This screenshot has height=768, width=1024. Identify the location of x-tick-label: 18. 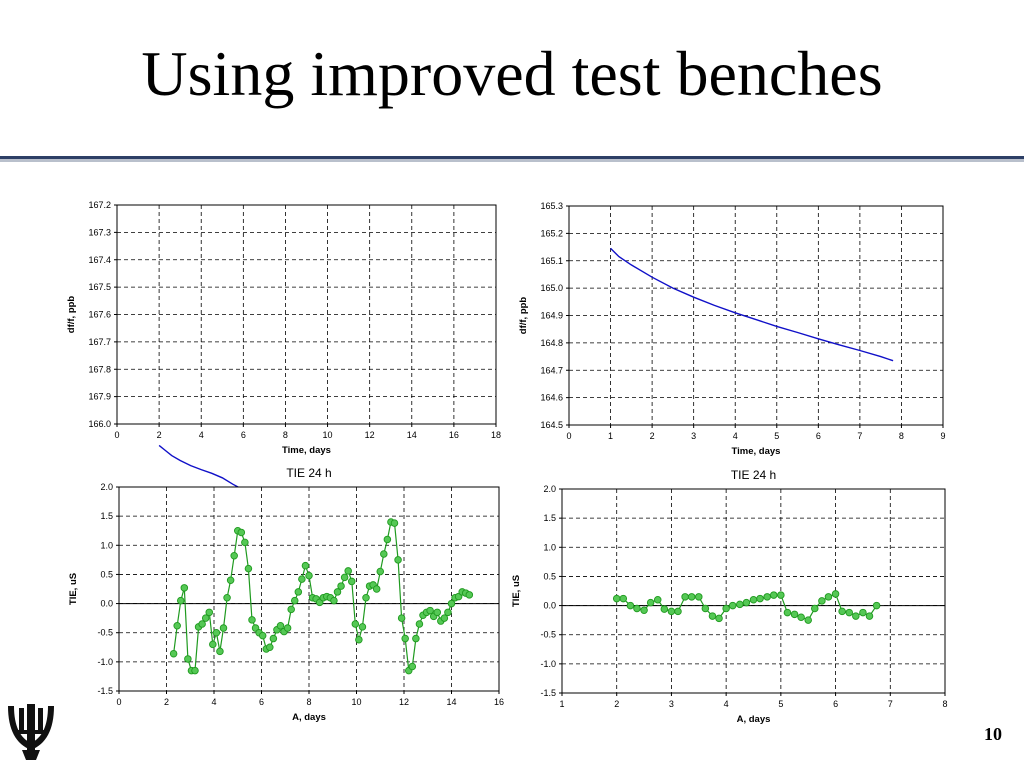
(496, 435).